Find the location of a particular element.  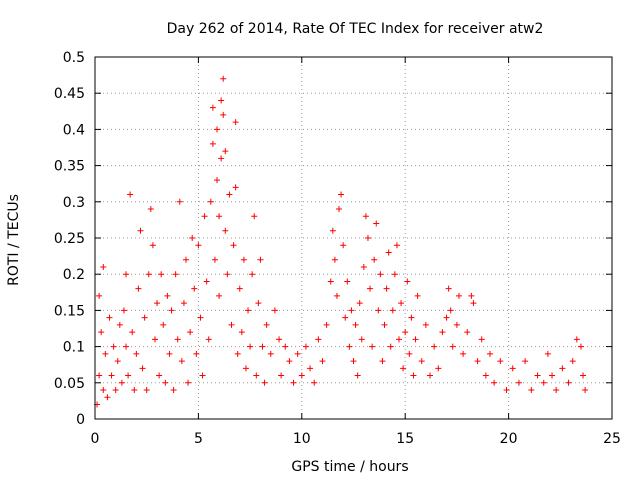

x-tick-labels: 0 5 10 15 20 25 is located at coordinates (356, 439).